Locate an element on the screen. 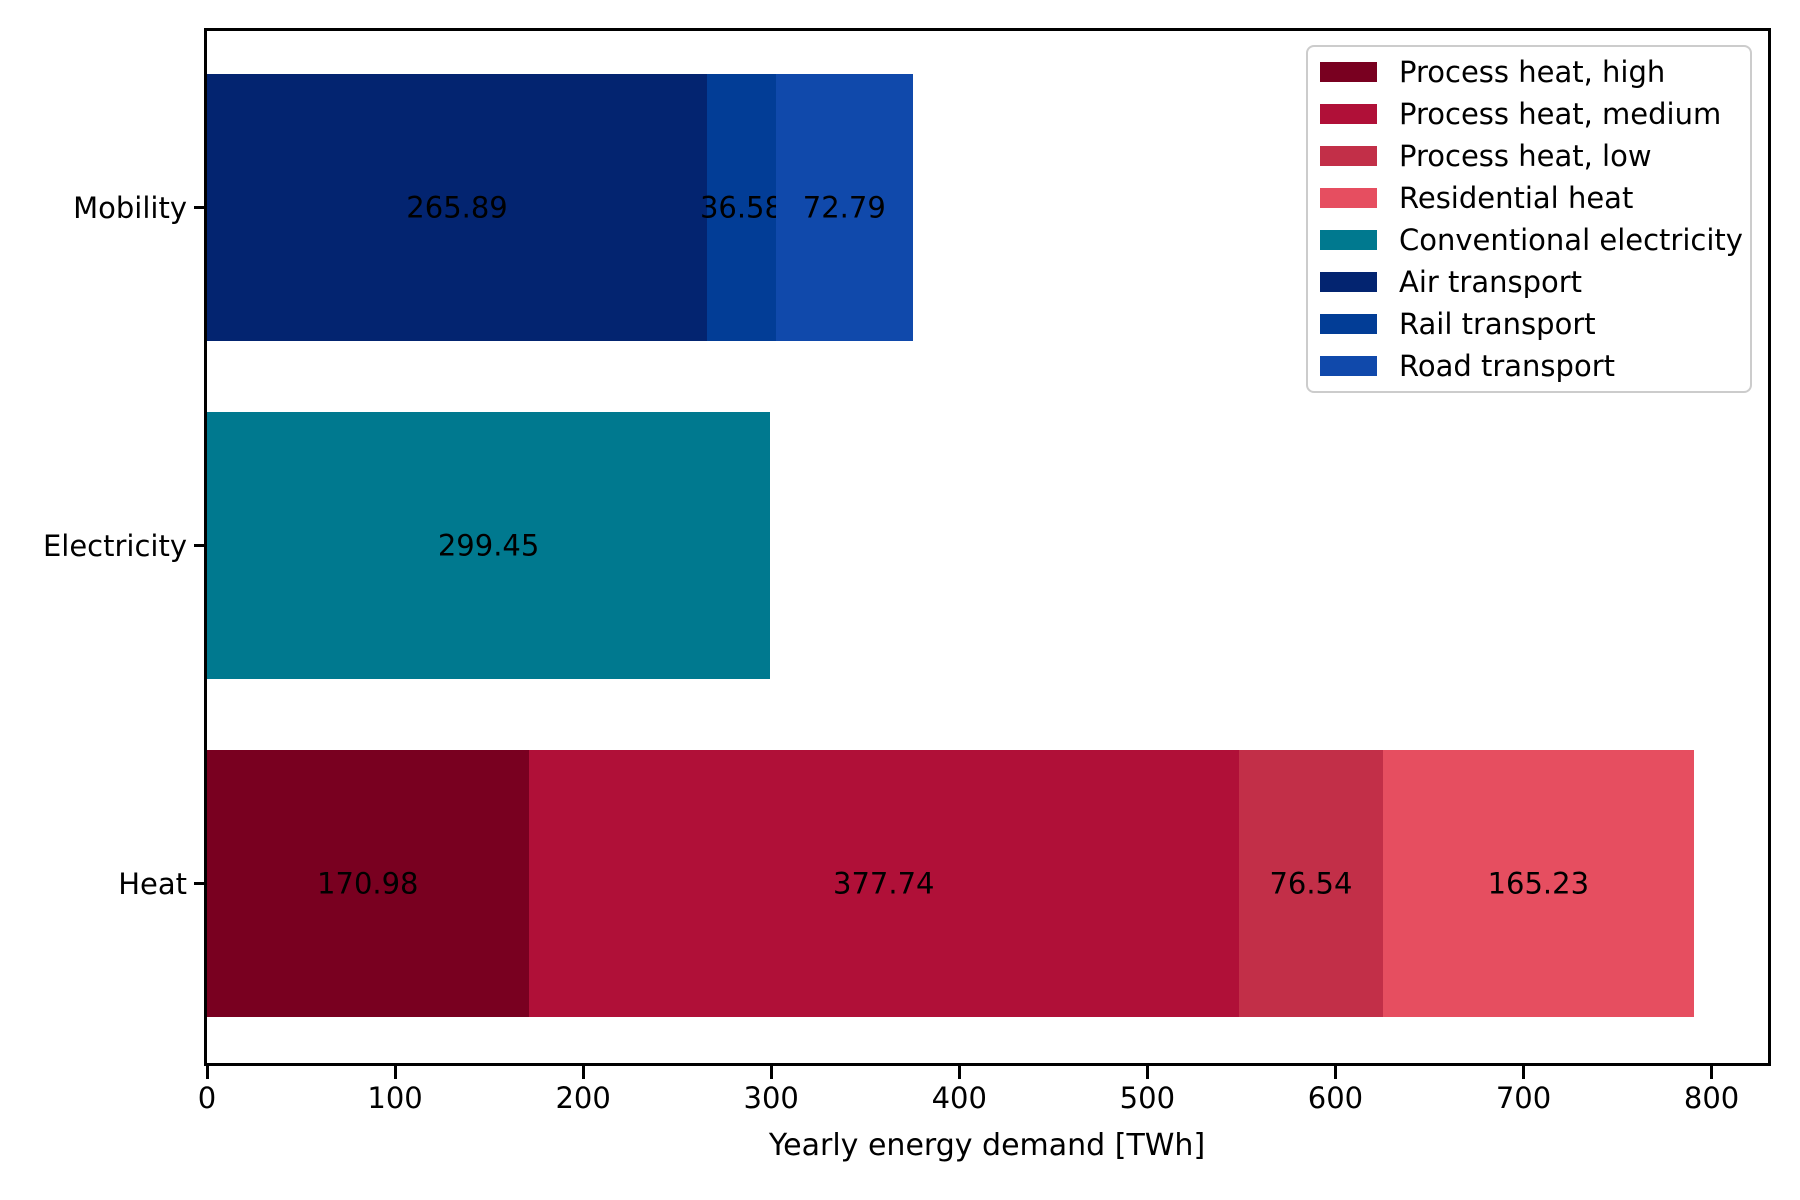  x-tick-label: 700 is located at coordinates (1523, 1098).